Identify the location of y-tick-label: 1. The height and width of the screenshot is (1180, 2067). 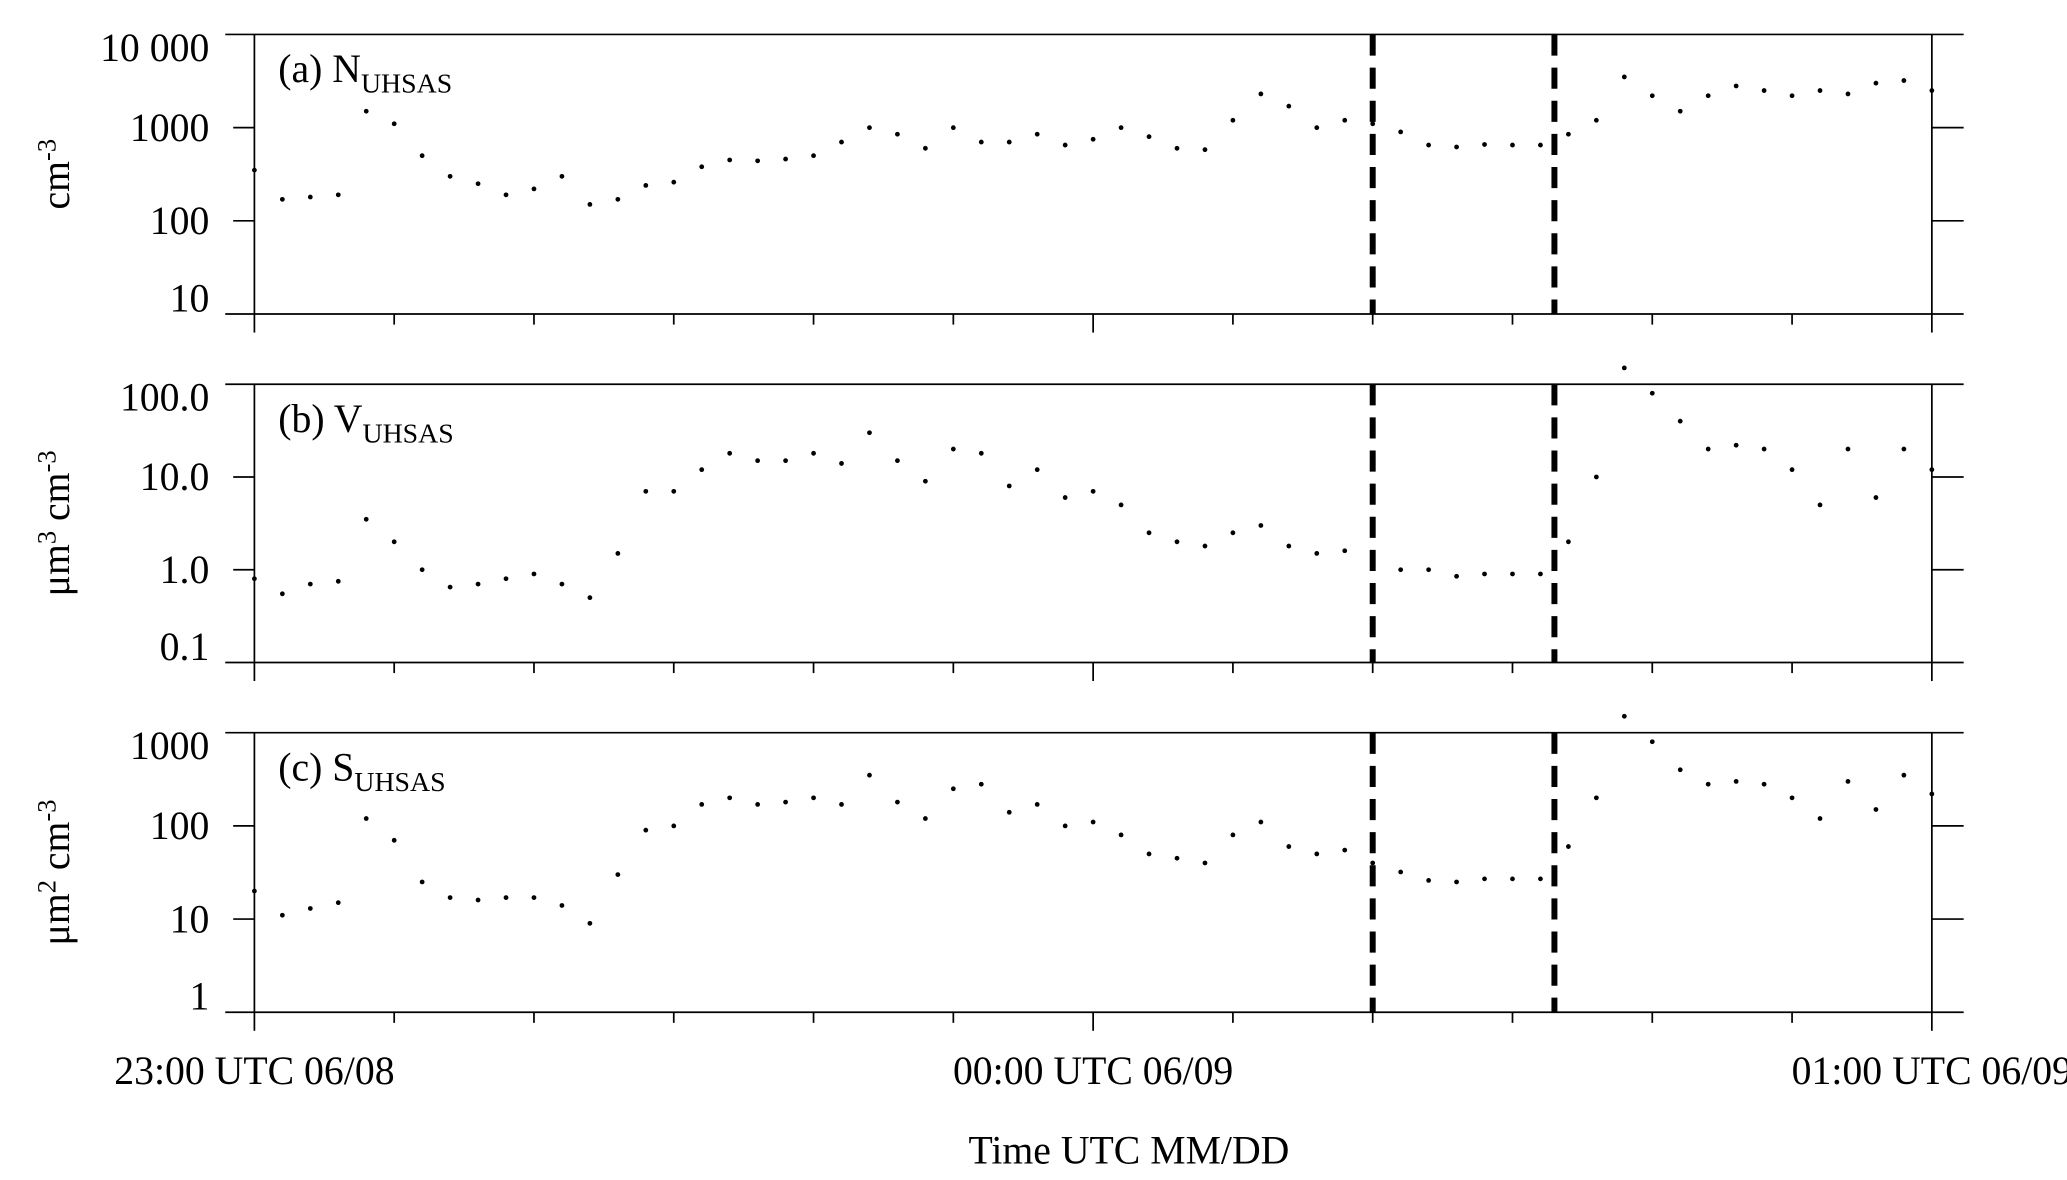
(199, 997).